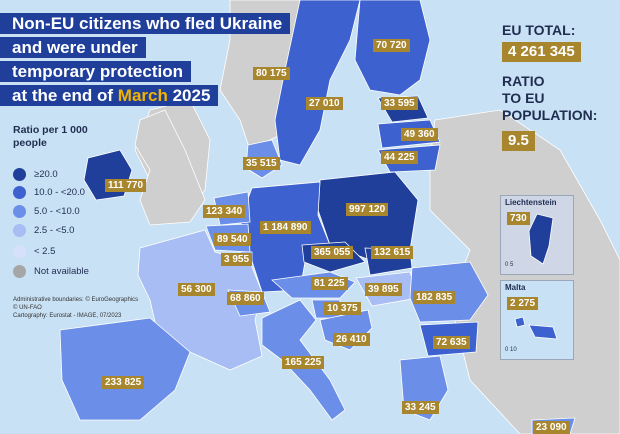 Image resolution: width=620 pixels, height=434 pixels. I want to click on malta-map, so click(537, 320).